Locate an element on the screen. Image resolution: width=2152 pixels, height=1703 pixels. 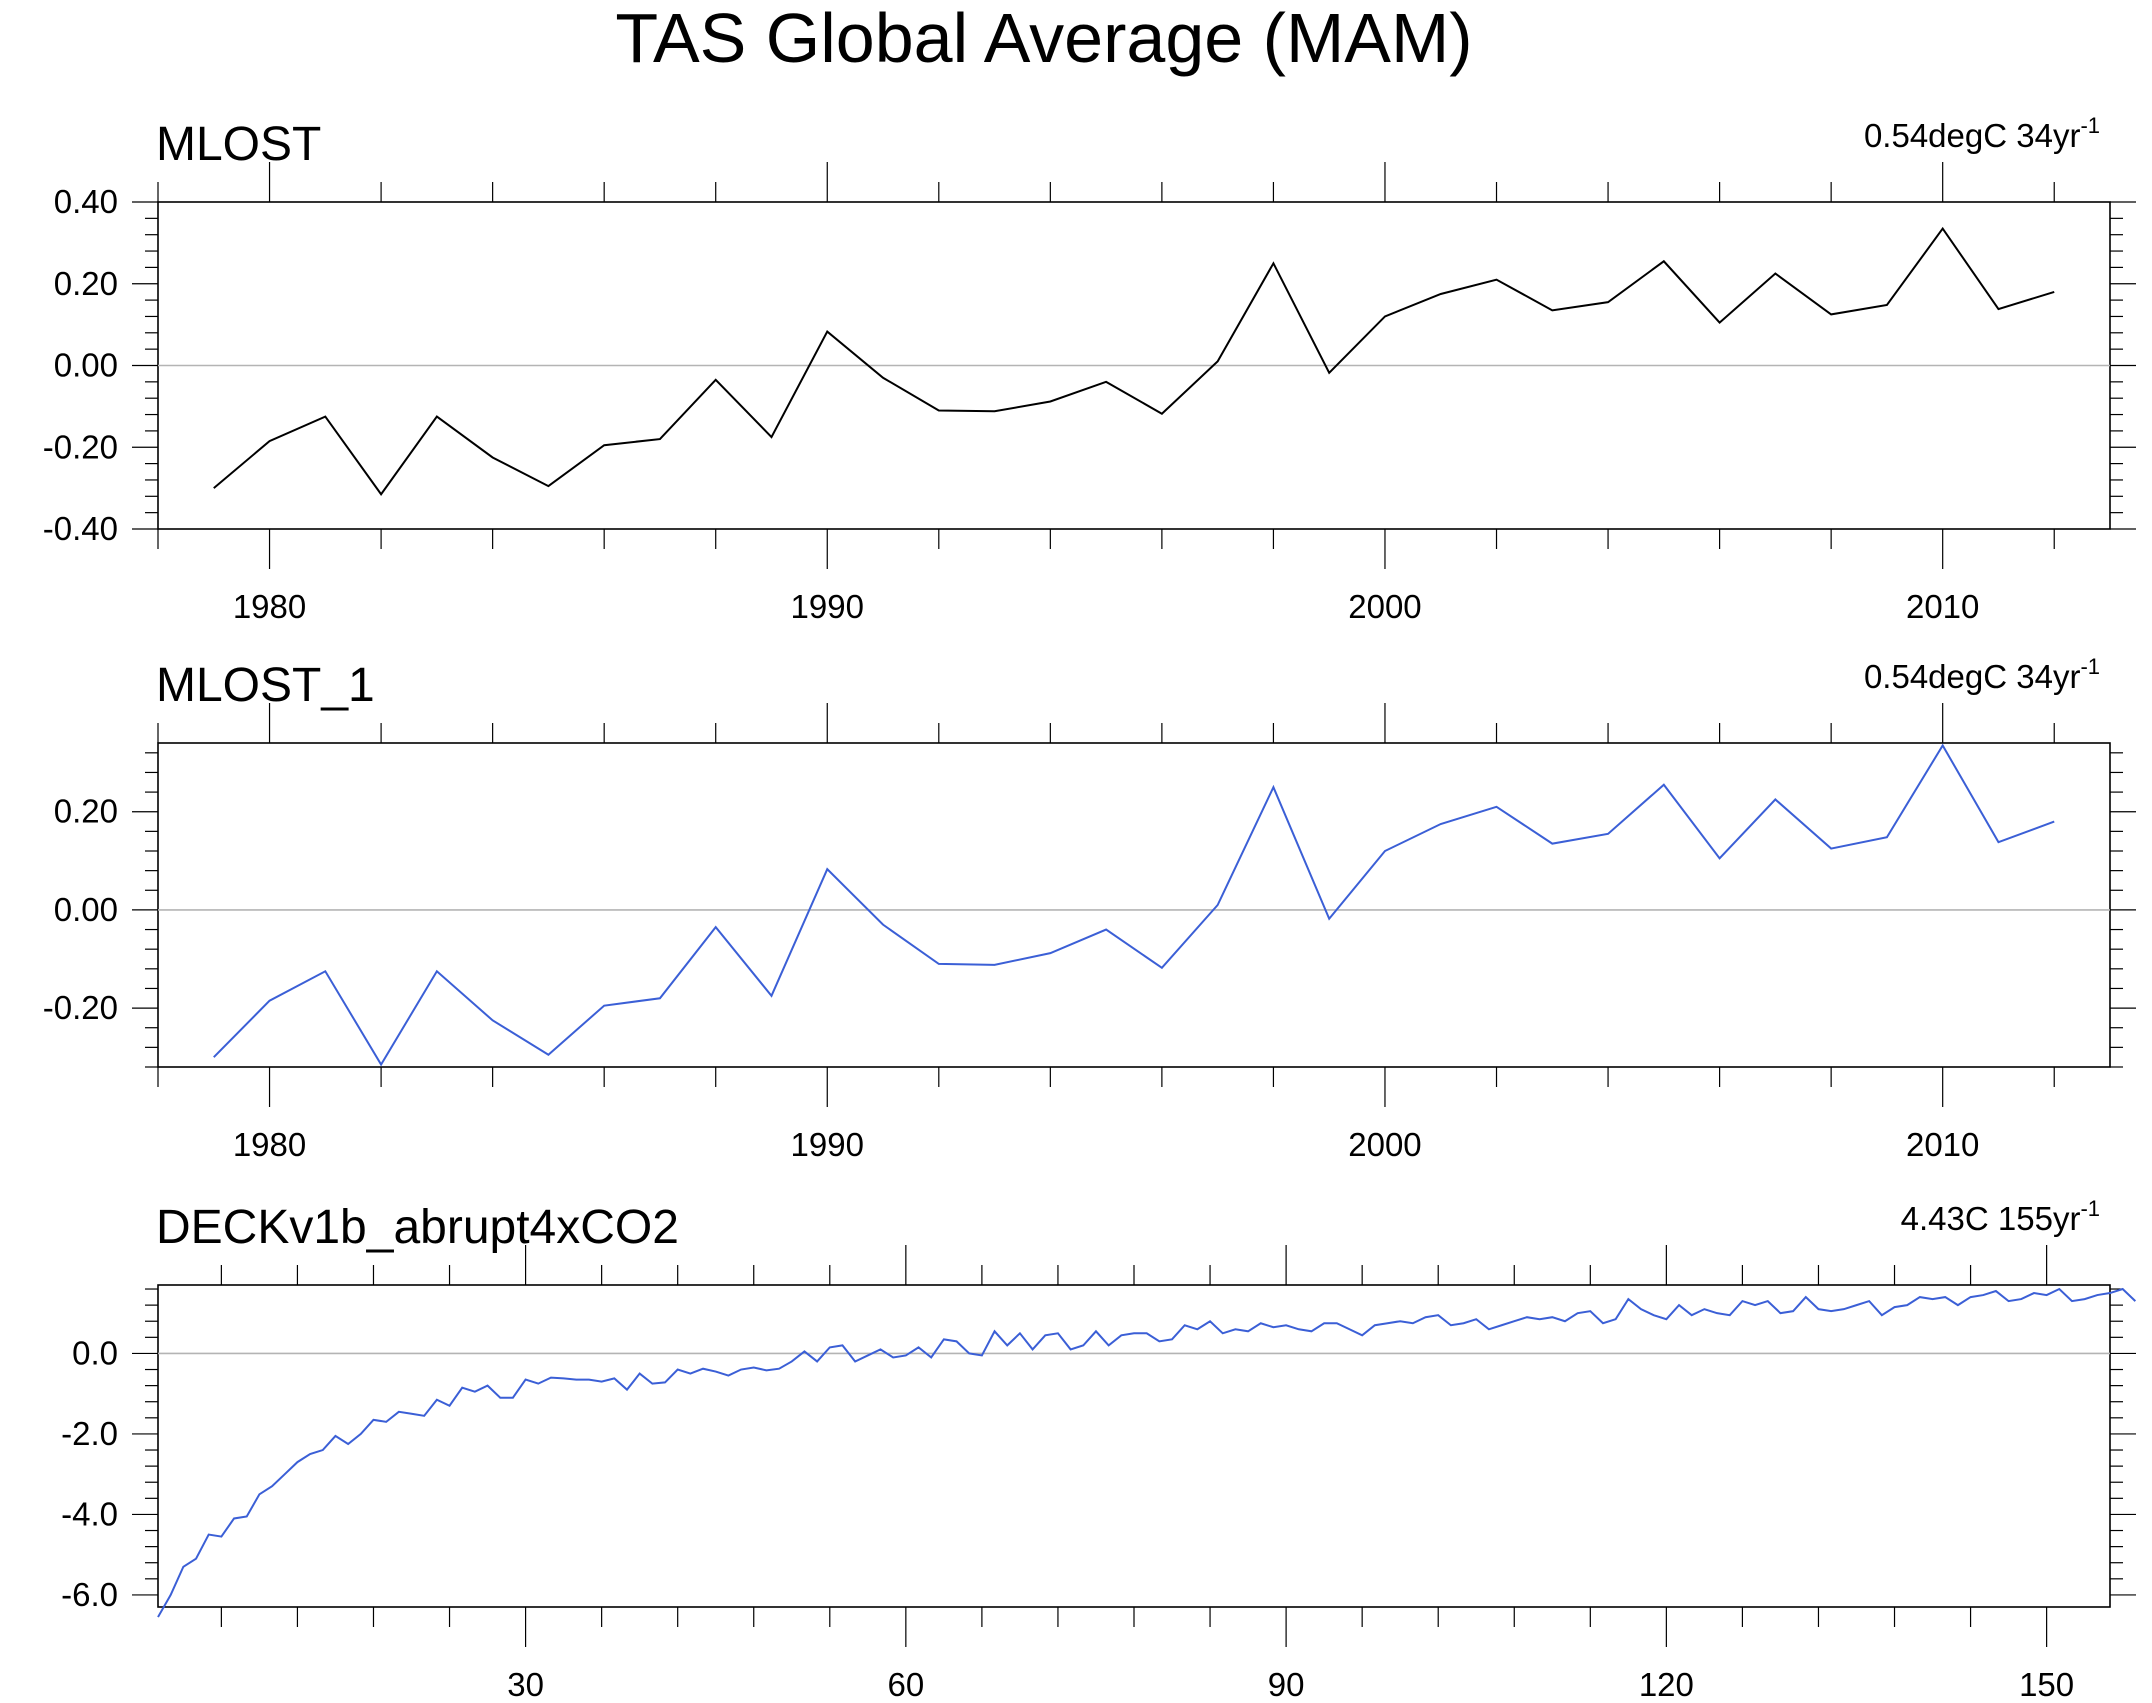
chart-title: MLOST_1 is located at coordinates (265, 685).